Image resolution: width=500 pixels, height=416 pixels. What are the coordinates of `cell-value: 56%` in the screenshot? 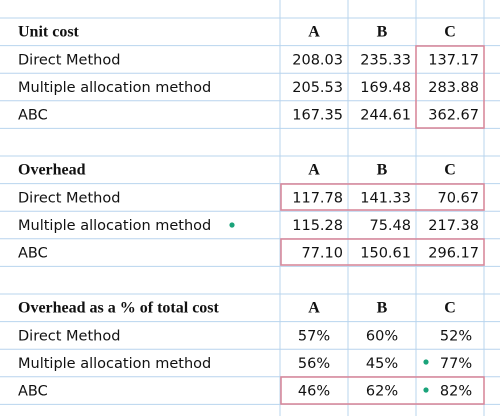 It's located at (314, 364).